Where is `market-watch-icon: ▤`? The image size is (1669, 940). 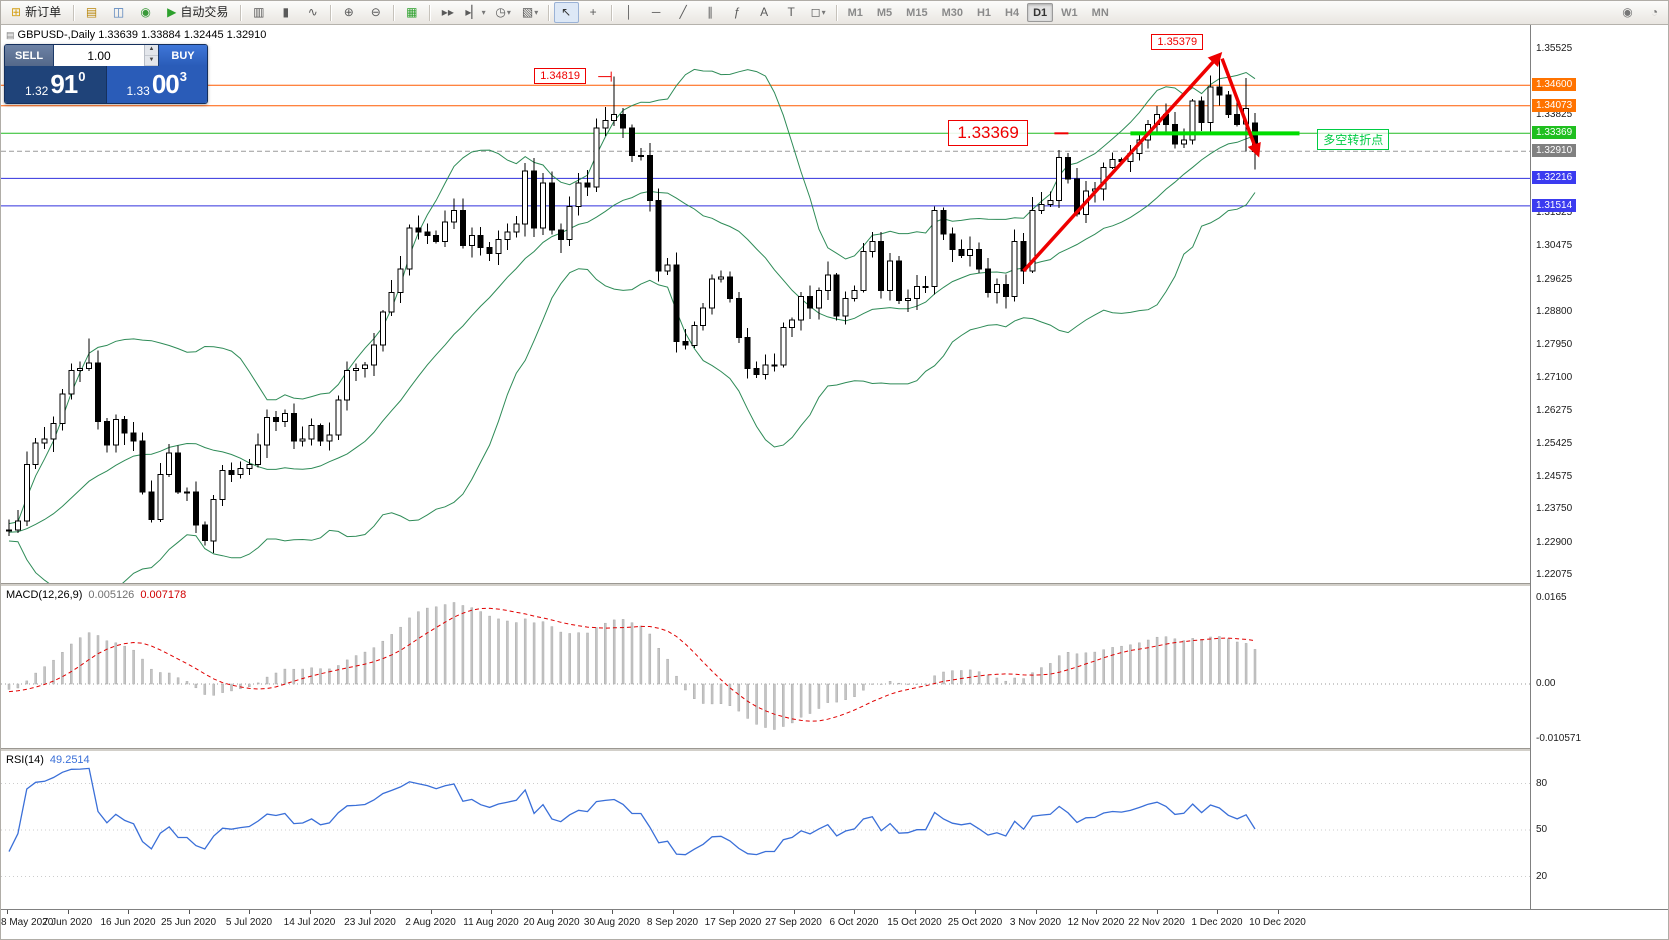 market-watch-icon: ▤ is located at coordinates (91, 12).